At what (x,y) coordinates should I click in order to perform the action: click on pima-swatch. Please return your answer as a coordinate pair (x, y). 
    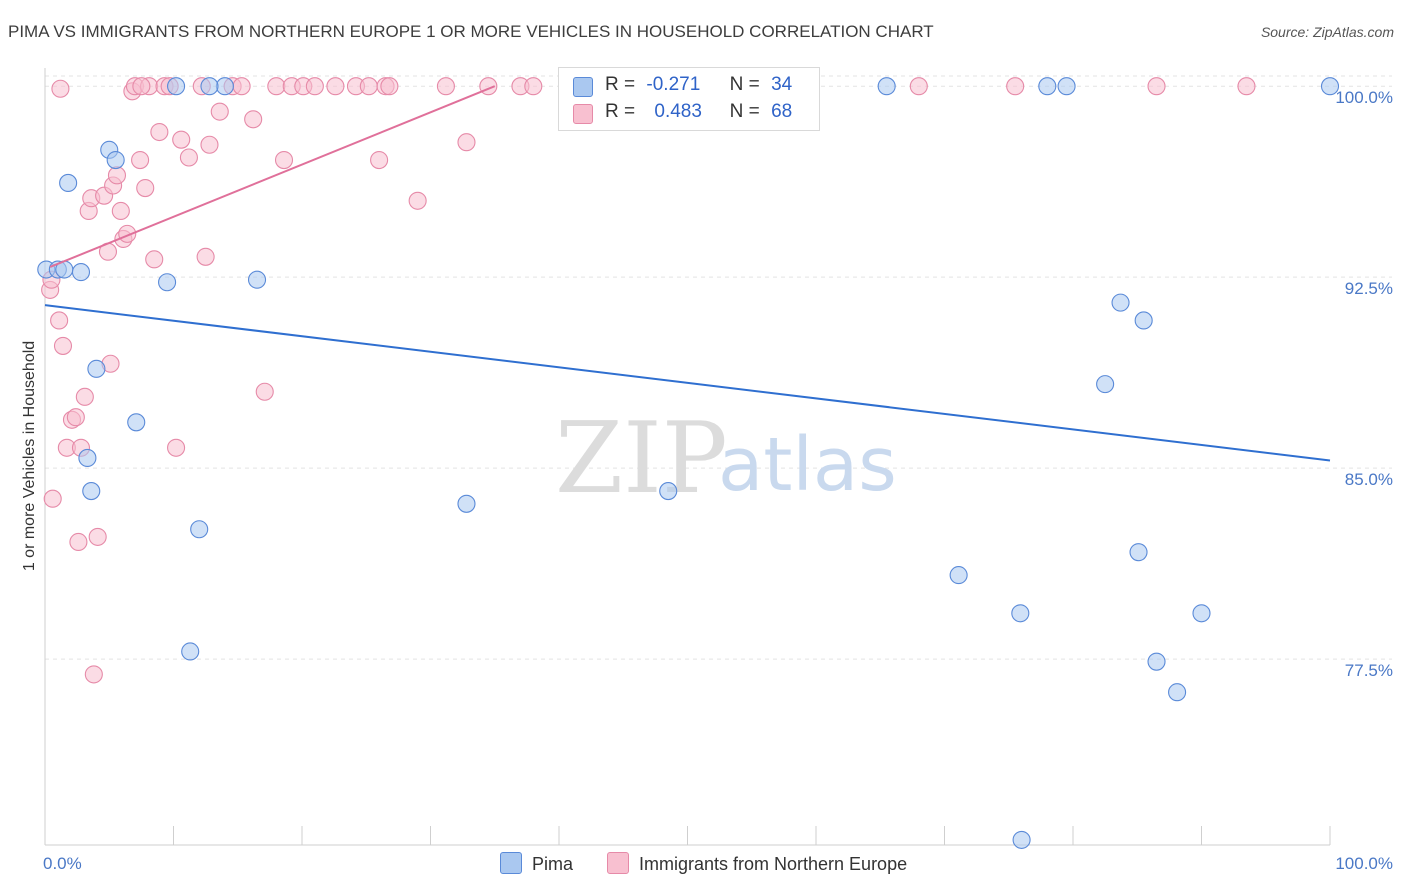
    Looking at the image, I should click on (583, 87).